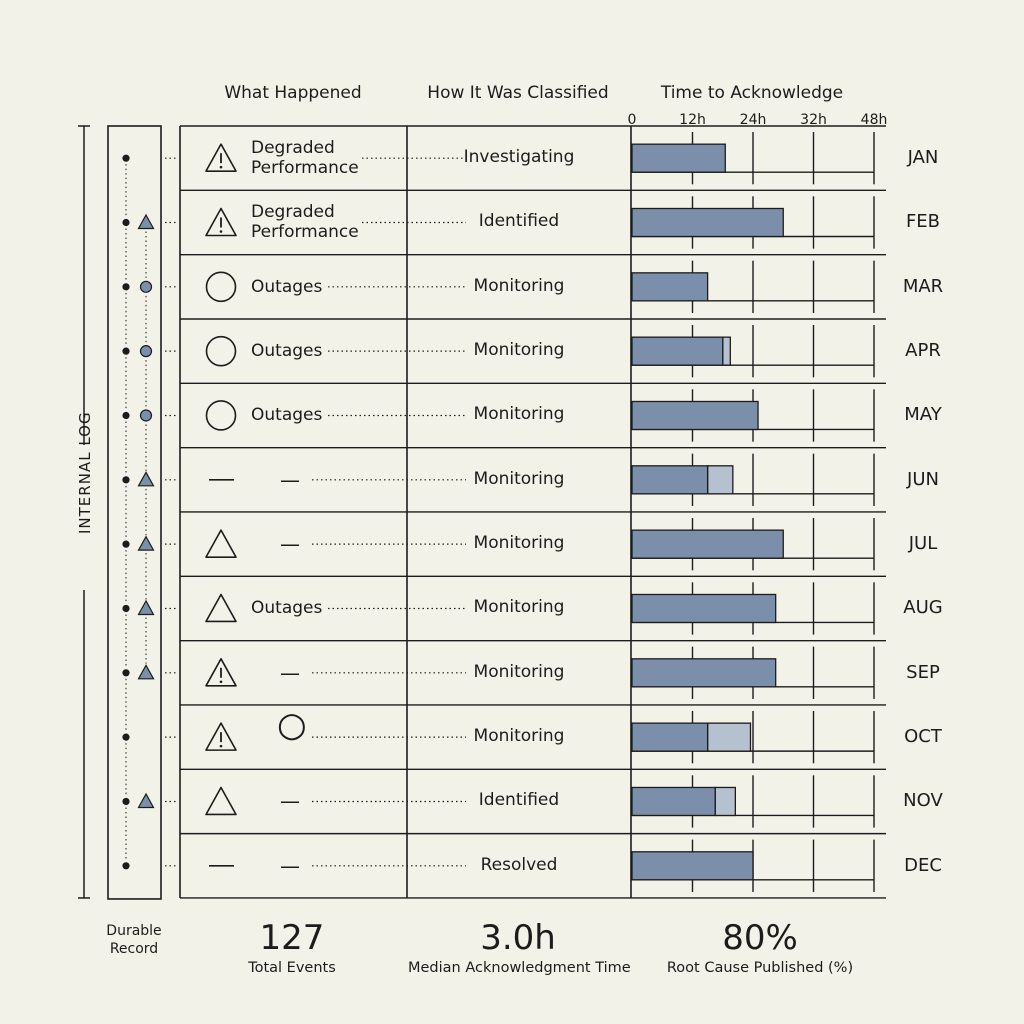  I want to click on month-label: JUL, so click(923, 544).